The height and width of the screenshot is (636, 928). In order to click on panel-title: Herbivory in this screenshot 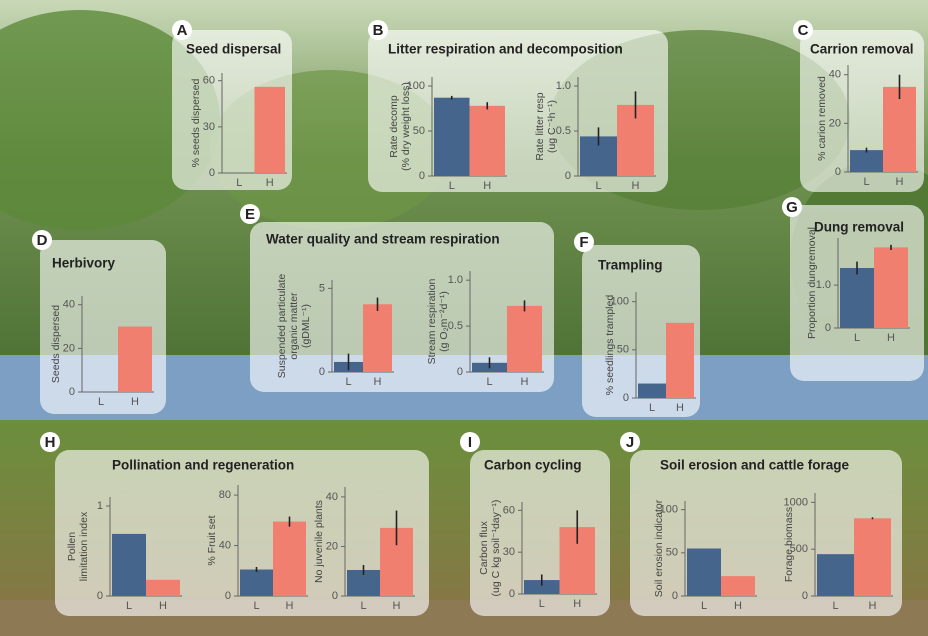, I will do `click(84, 263)`.